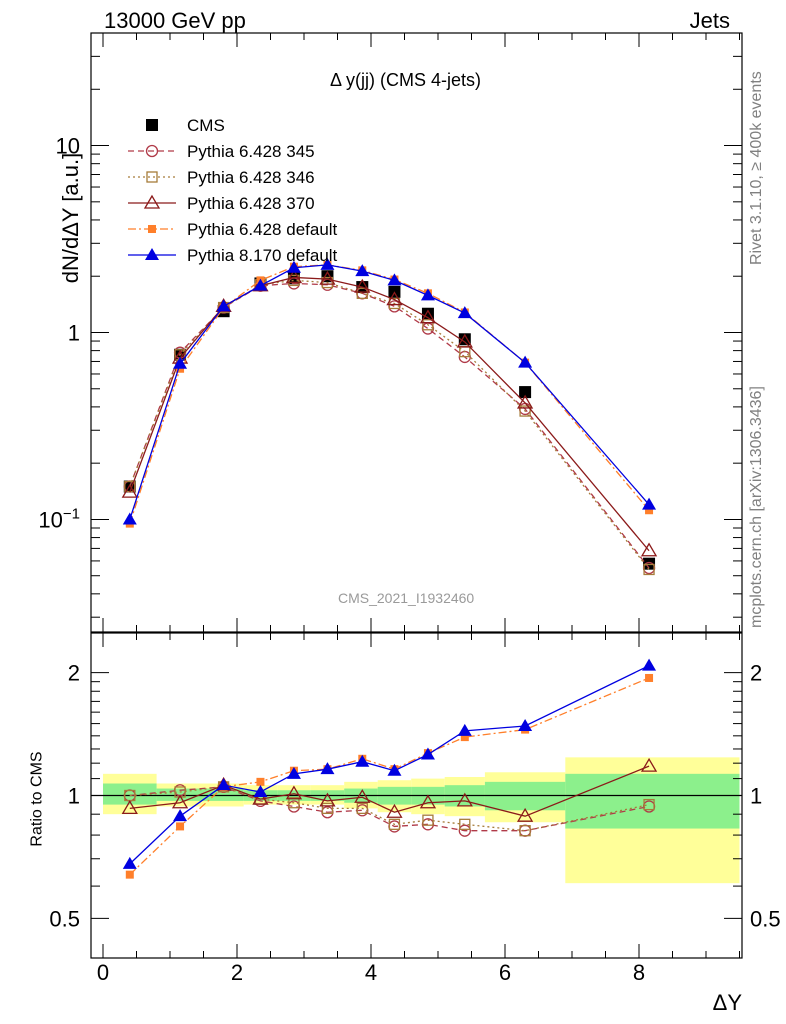 Image resolution: width=786 pixels, height=1024 pixels. I want to click on category-label: Jets, so click(709, 20).